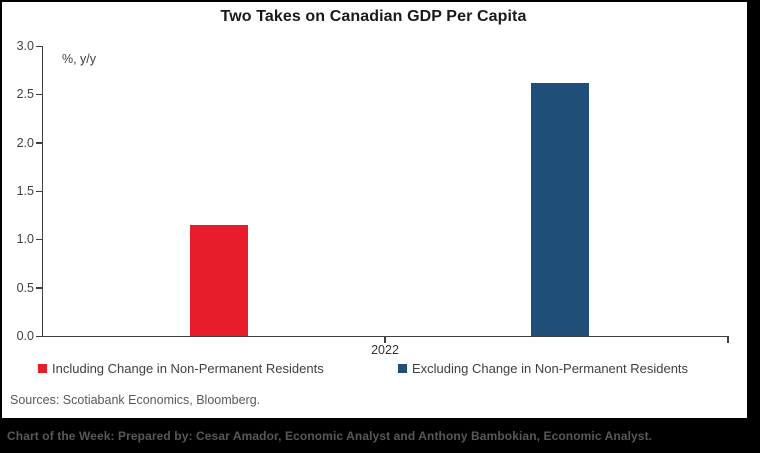 The height and width of the screenshot is (453, 760). What do you see at coordinates (25, 336) in the screenshot?
I see `y-tick-label: 0.0` at bounding box center [25, 336].